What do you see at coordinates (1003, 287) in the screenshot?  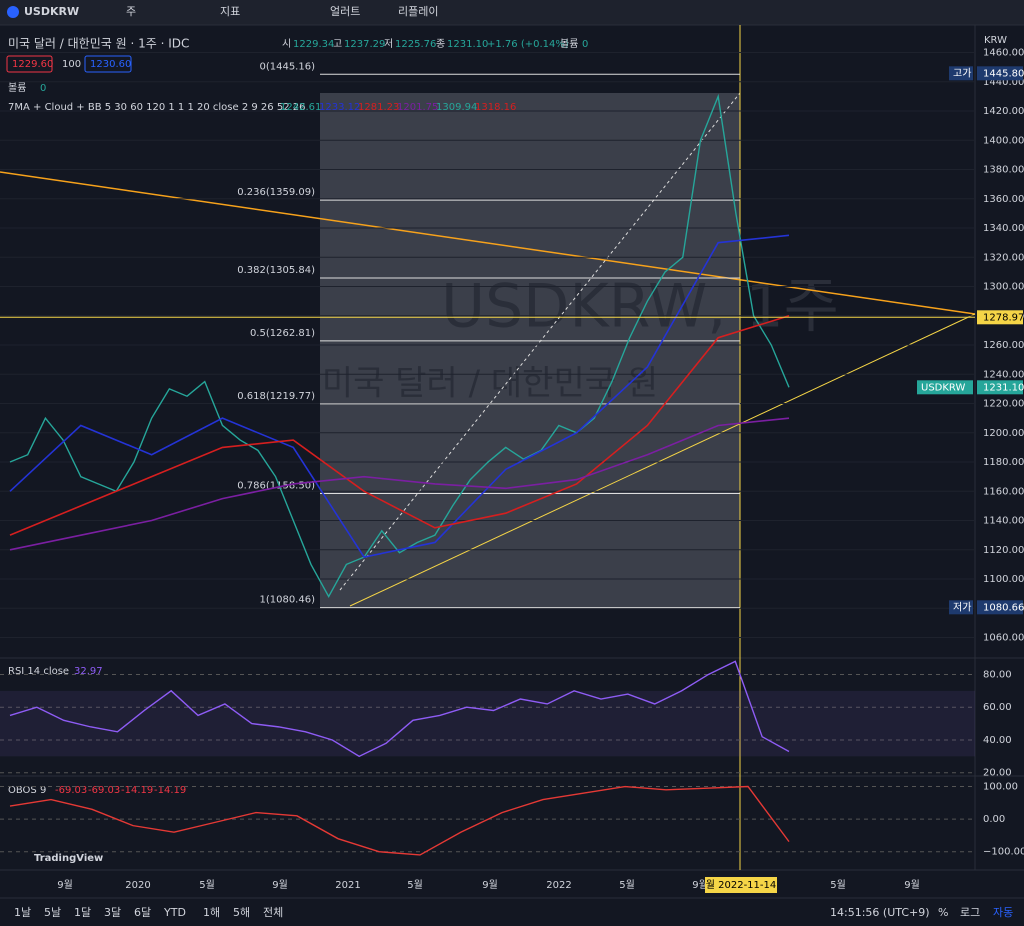 I see `y-tick-label: 1300.00` at bounding box center [1003, 287].